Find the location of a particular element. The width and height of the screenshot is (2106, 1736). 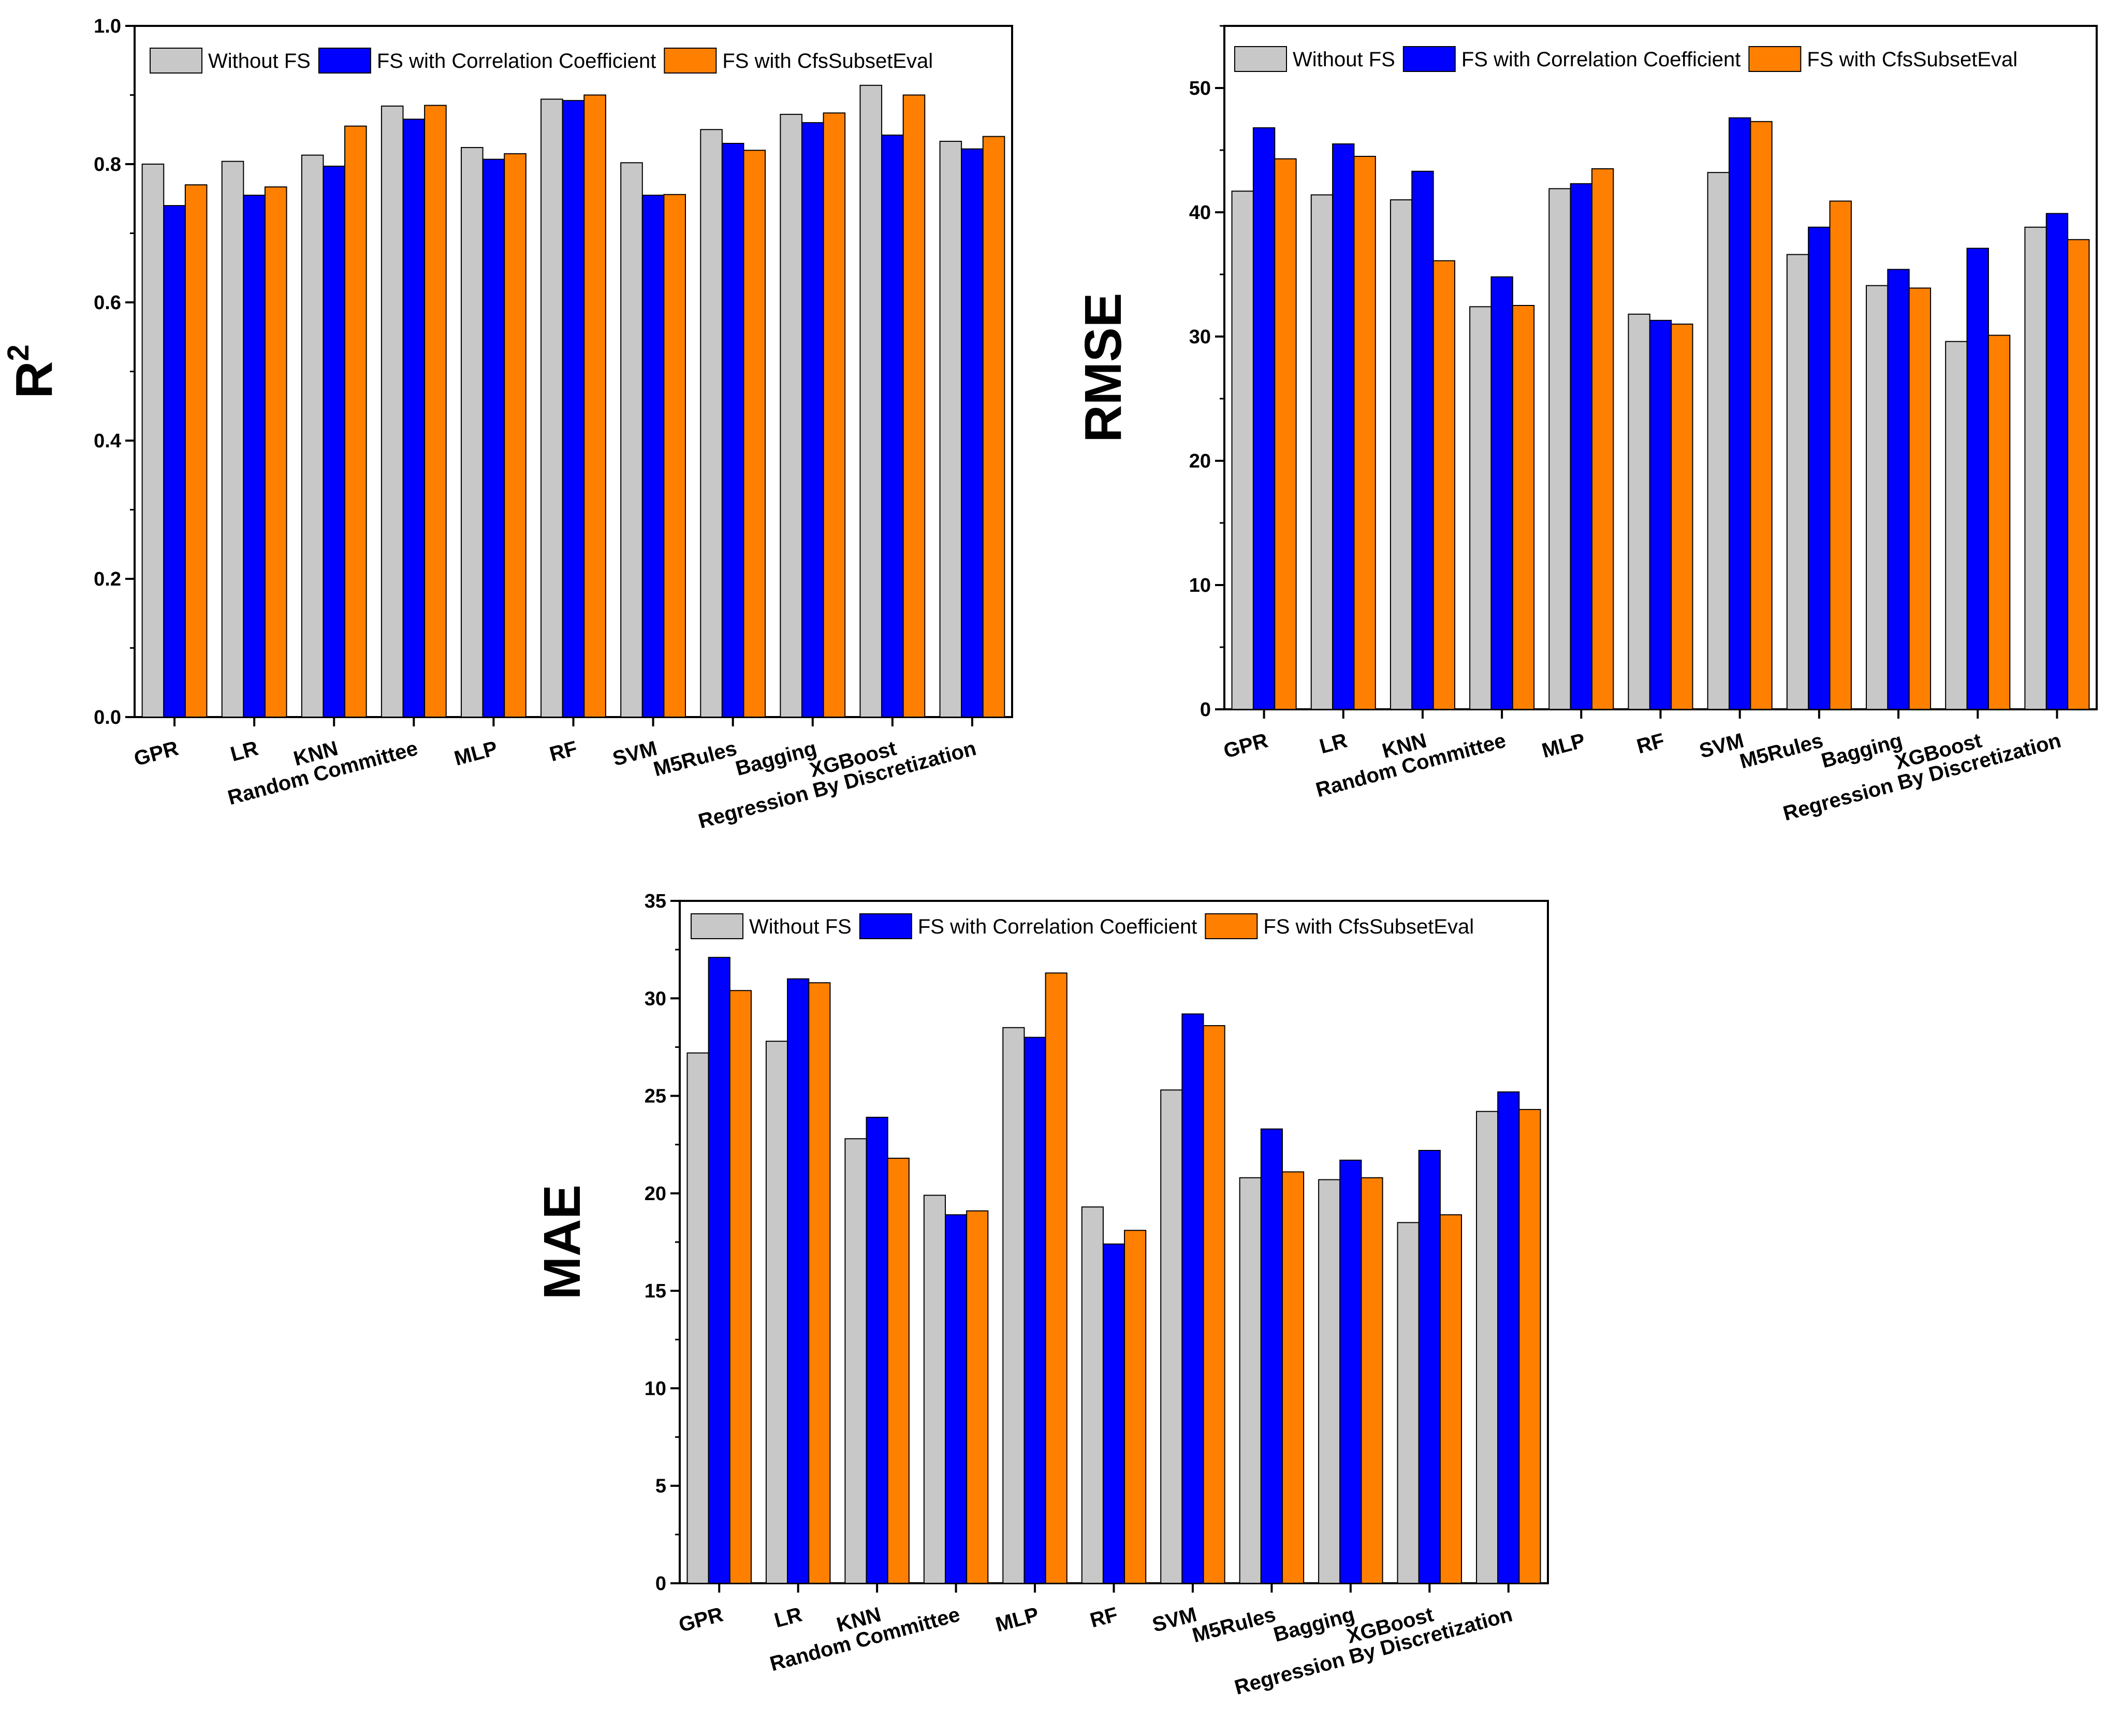

y-axis-title: RMSE is located at coordinates (1103, 368).